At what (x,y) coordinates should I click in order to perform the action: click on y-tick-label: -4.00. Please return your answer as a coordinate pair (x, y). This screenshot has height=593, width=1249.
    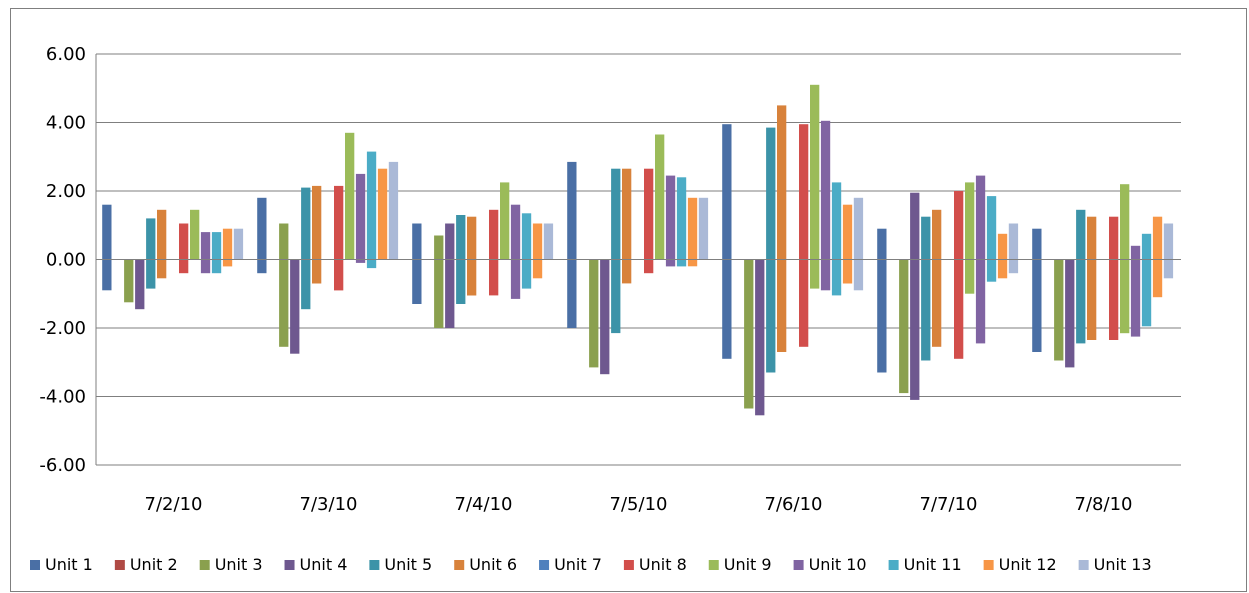
    Looking at the image, I should click on (62, 397).